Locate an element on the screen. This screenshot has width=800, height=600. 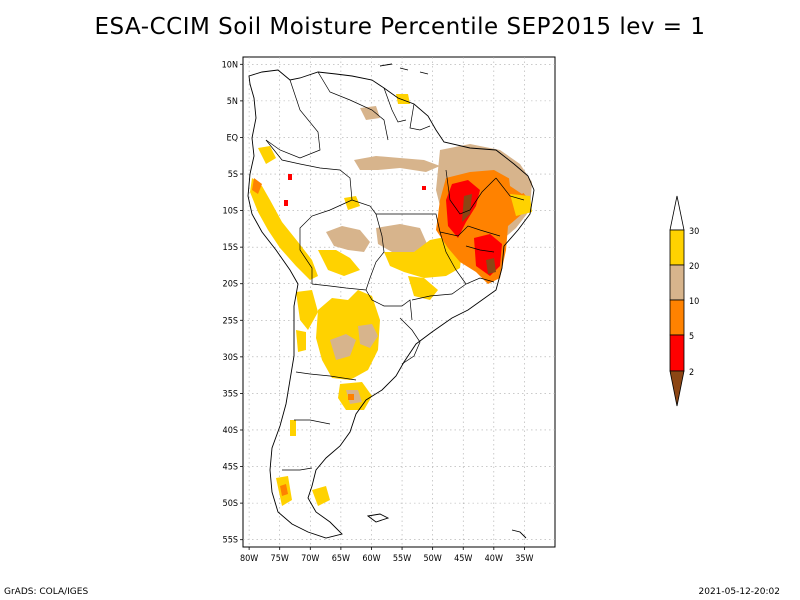
lat-tick-label: 10S is located at coordinates (230, 212).